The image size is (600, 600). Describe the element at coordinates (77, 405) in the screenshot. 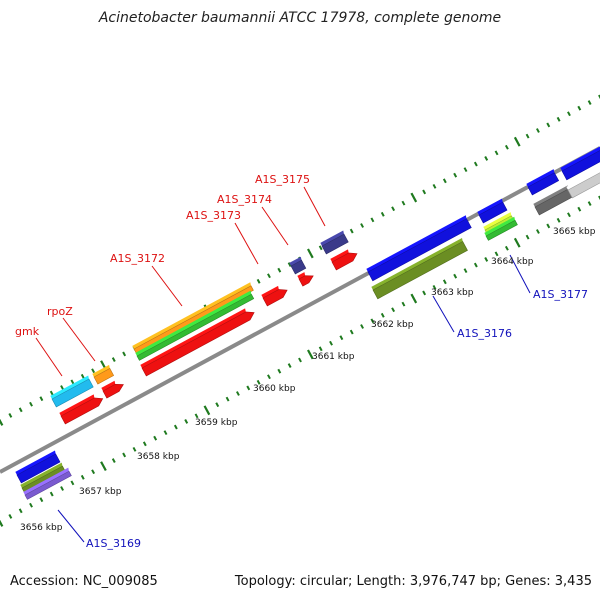

I see `gene-red-gmk-top` at that location.